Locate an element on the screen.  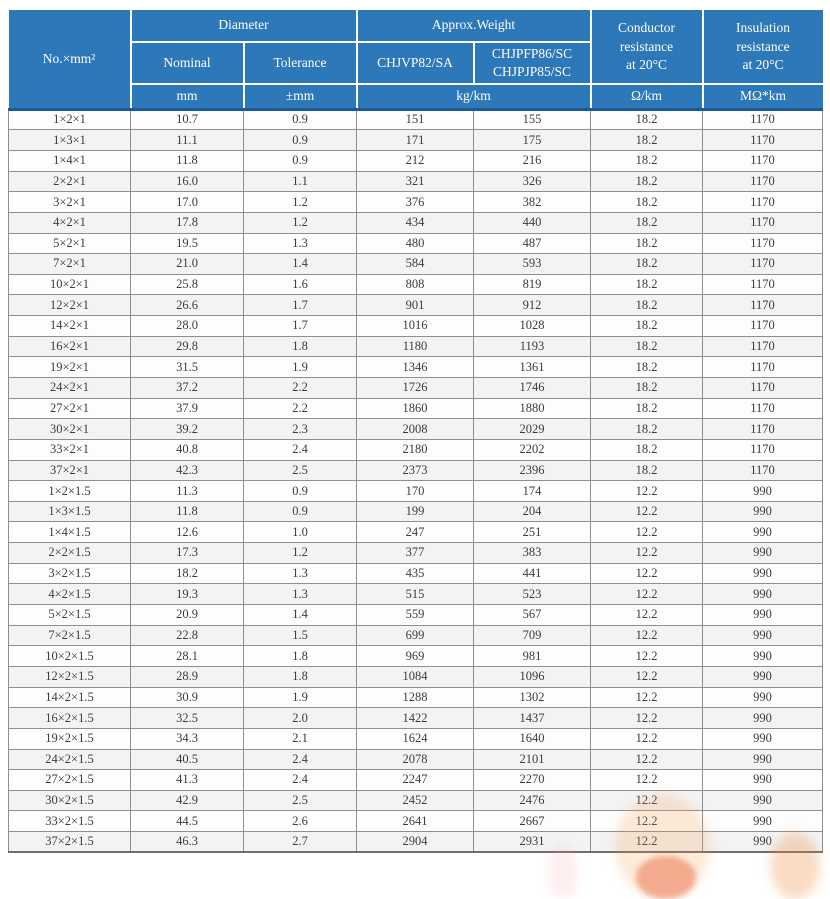
cell-diameter-nominal: 44.5 is located at coordinates (187, 821).